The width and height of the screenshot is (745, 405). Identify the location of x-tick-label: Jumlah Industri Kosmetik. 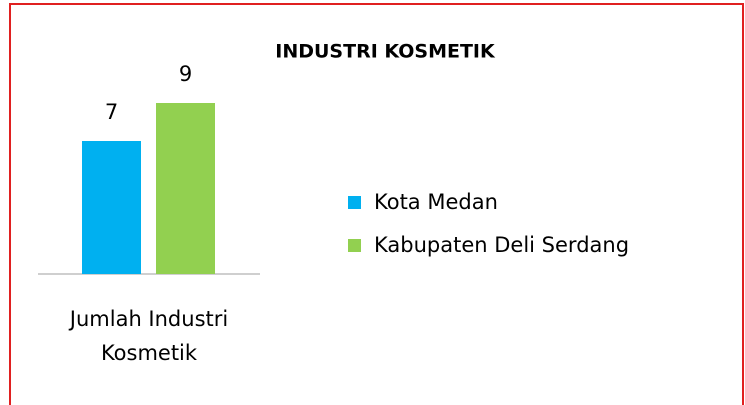
(149, 336).